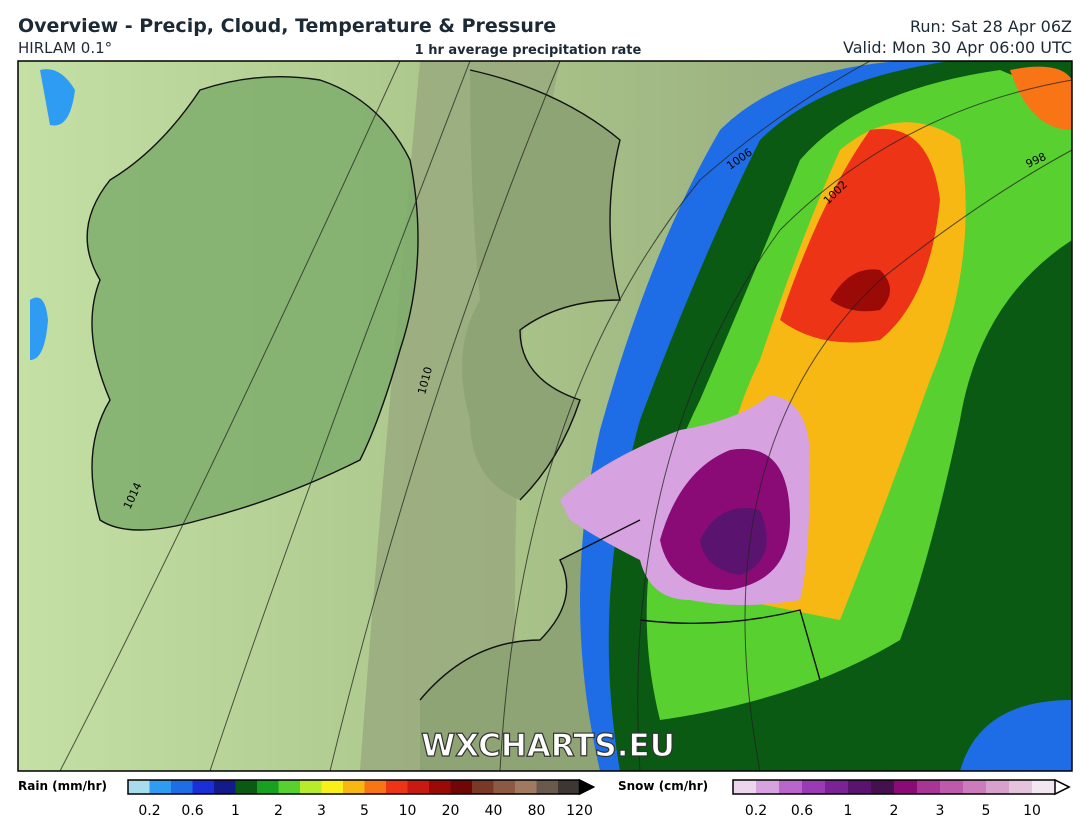  What do you see at coordinates (149, 811) in the screenshot?
I see `rain-tick-label: 0.2` at bounding box center [149, 811].